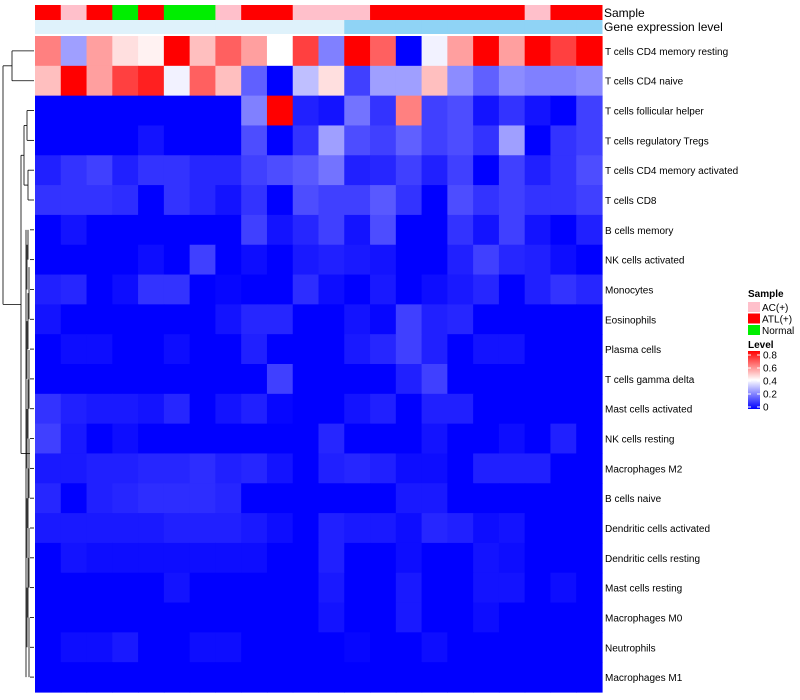 The height and width of the screenshot is (700, 800). What do you see at coordinates (778, 331) in the screenshot?
I see `sample-legend-label: Normal` at bounding box center [778, 331].